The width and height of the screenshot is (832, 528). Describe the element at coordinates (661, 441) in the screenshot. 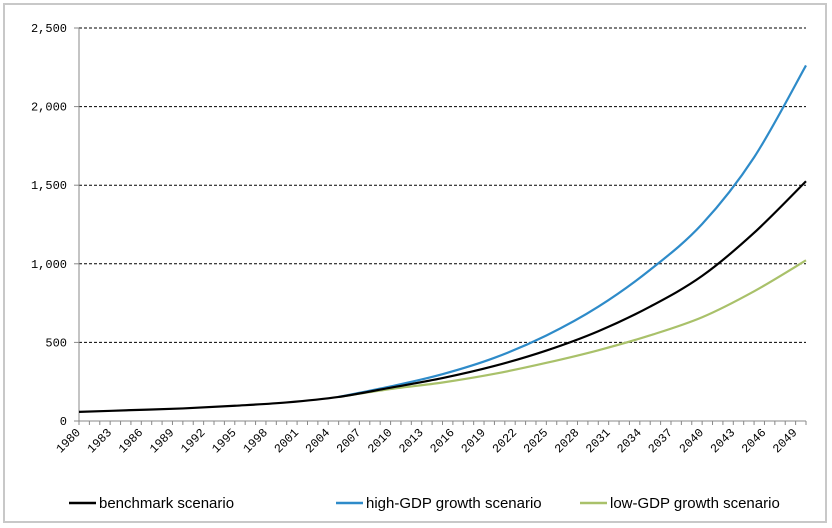

I see `x-tick-label: 2037` at that location.